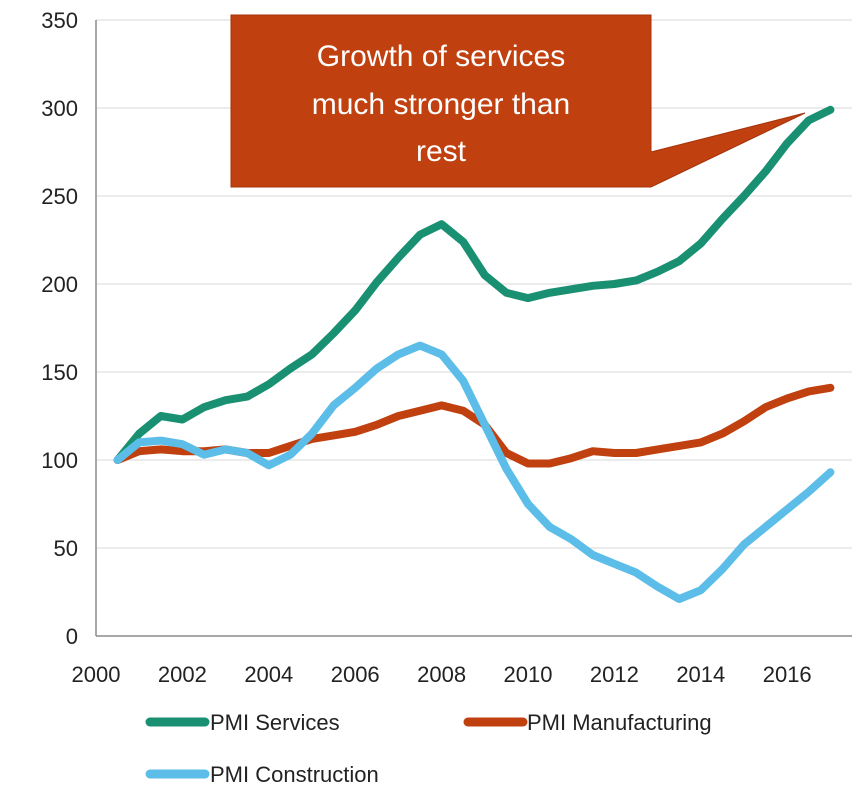 Image resolution: width=866 pixels, height=788 pixels. I want to click on y-tick-label: 0, so click(72, 636).